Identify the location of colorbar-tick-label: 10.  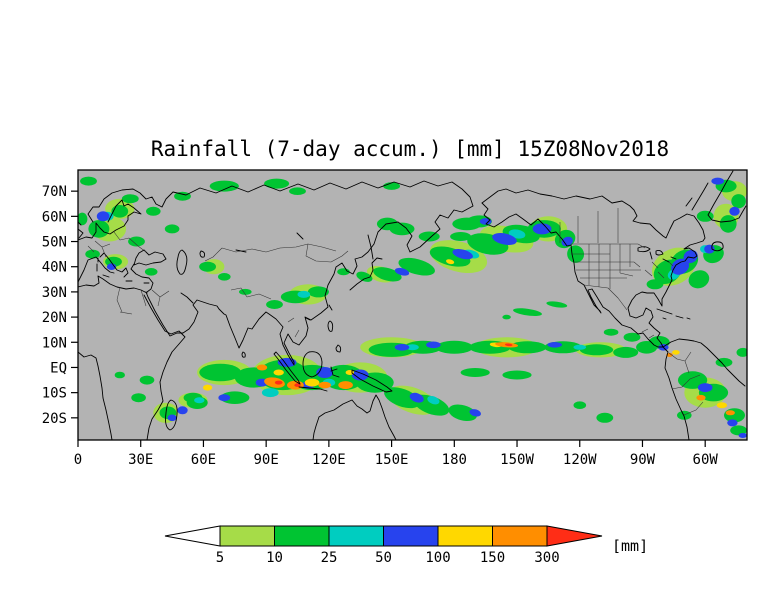
(274, 558).